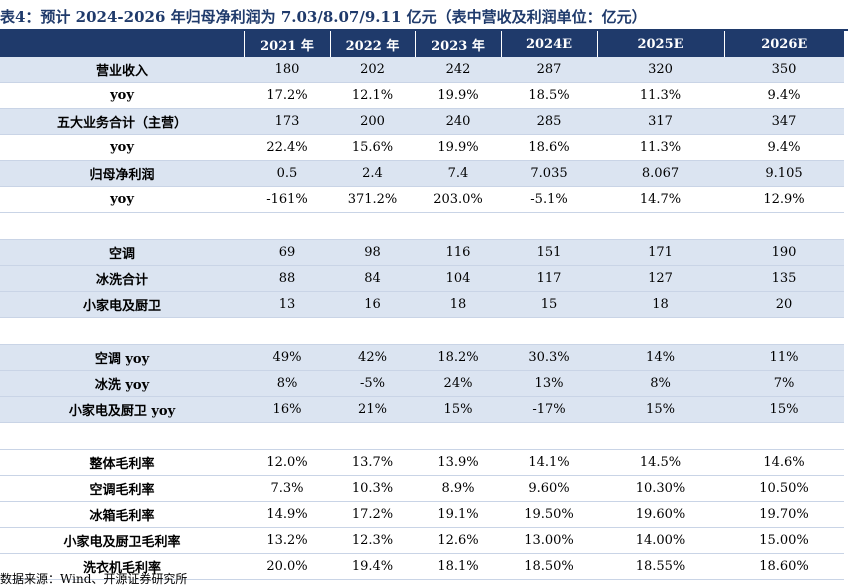 The image size is (848, 587). Describe the element at coordinates (122, 383) in the screenshot. I see `row-label: 冰洗 yoy` at that location.